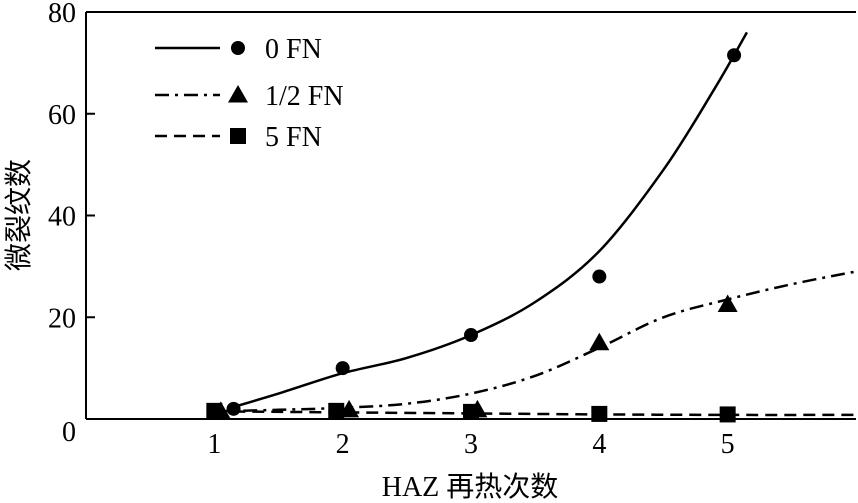  Describe the element at coordinates (62, 217) in the screenshot. I see `y-tick-label: 40` at that location.